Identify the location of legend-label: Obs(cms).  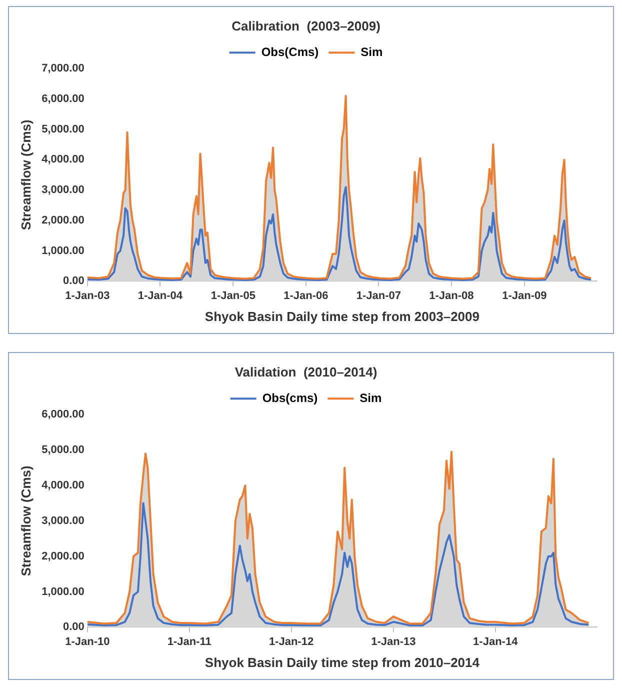
(290, 397).